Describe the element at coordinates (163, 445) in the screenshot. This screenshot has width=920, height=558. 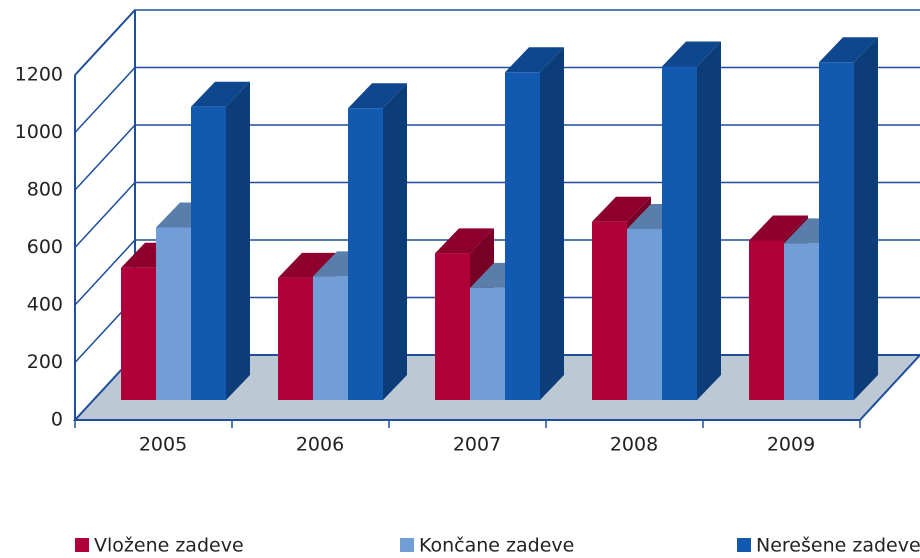
I see `x-tick-label: 2005` at that location.